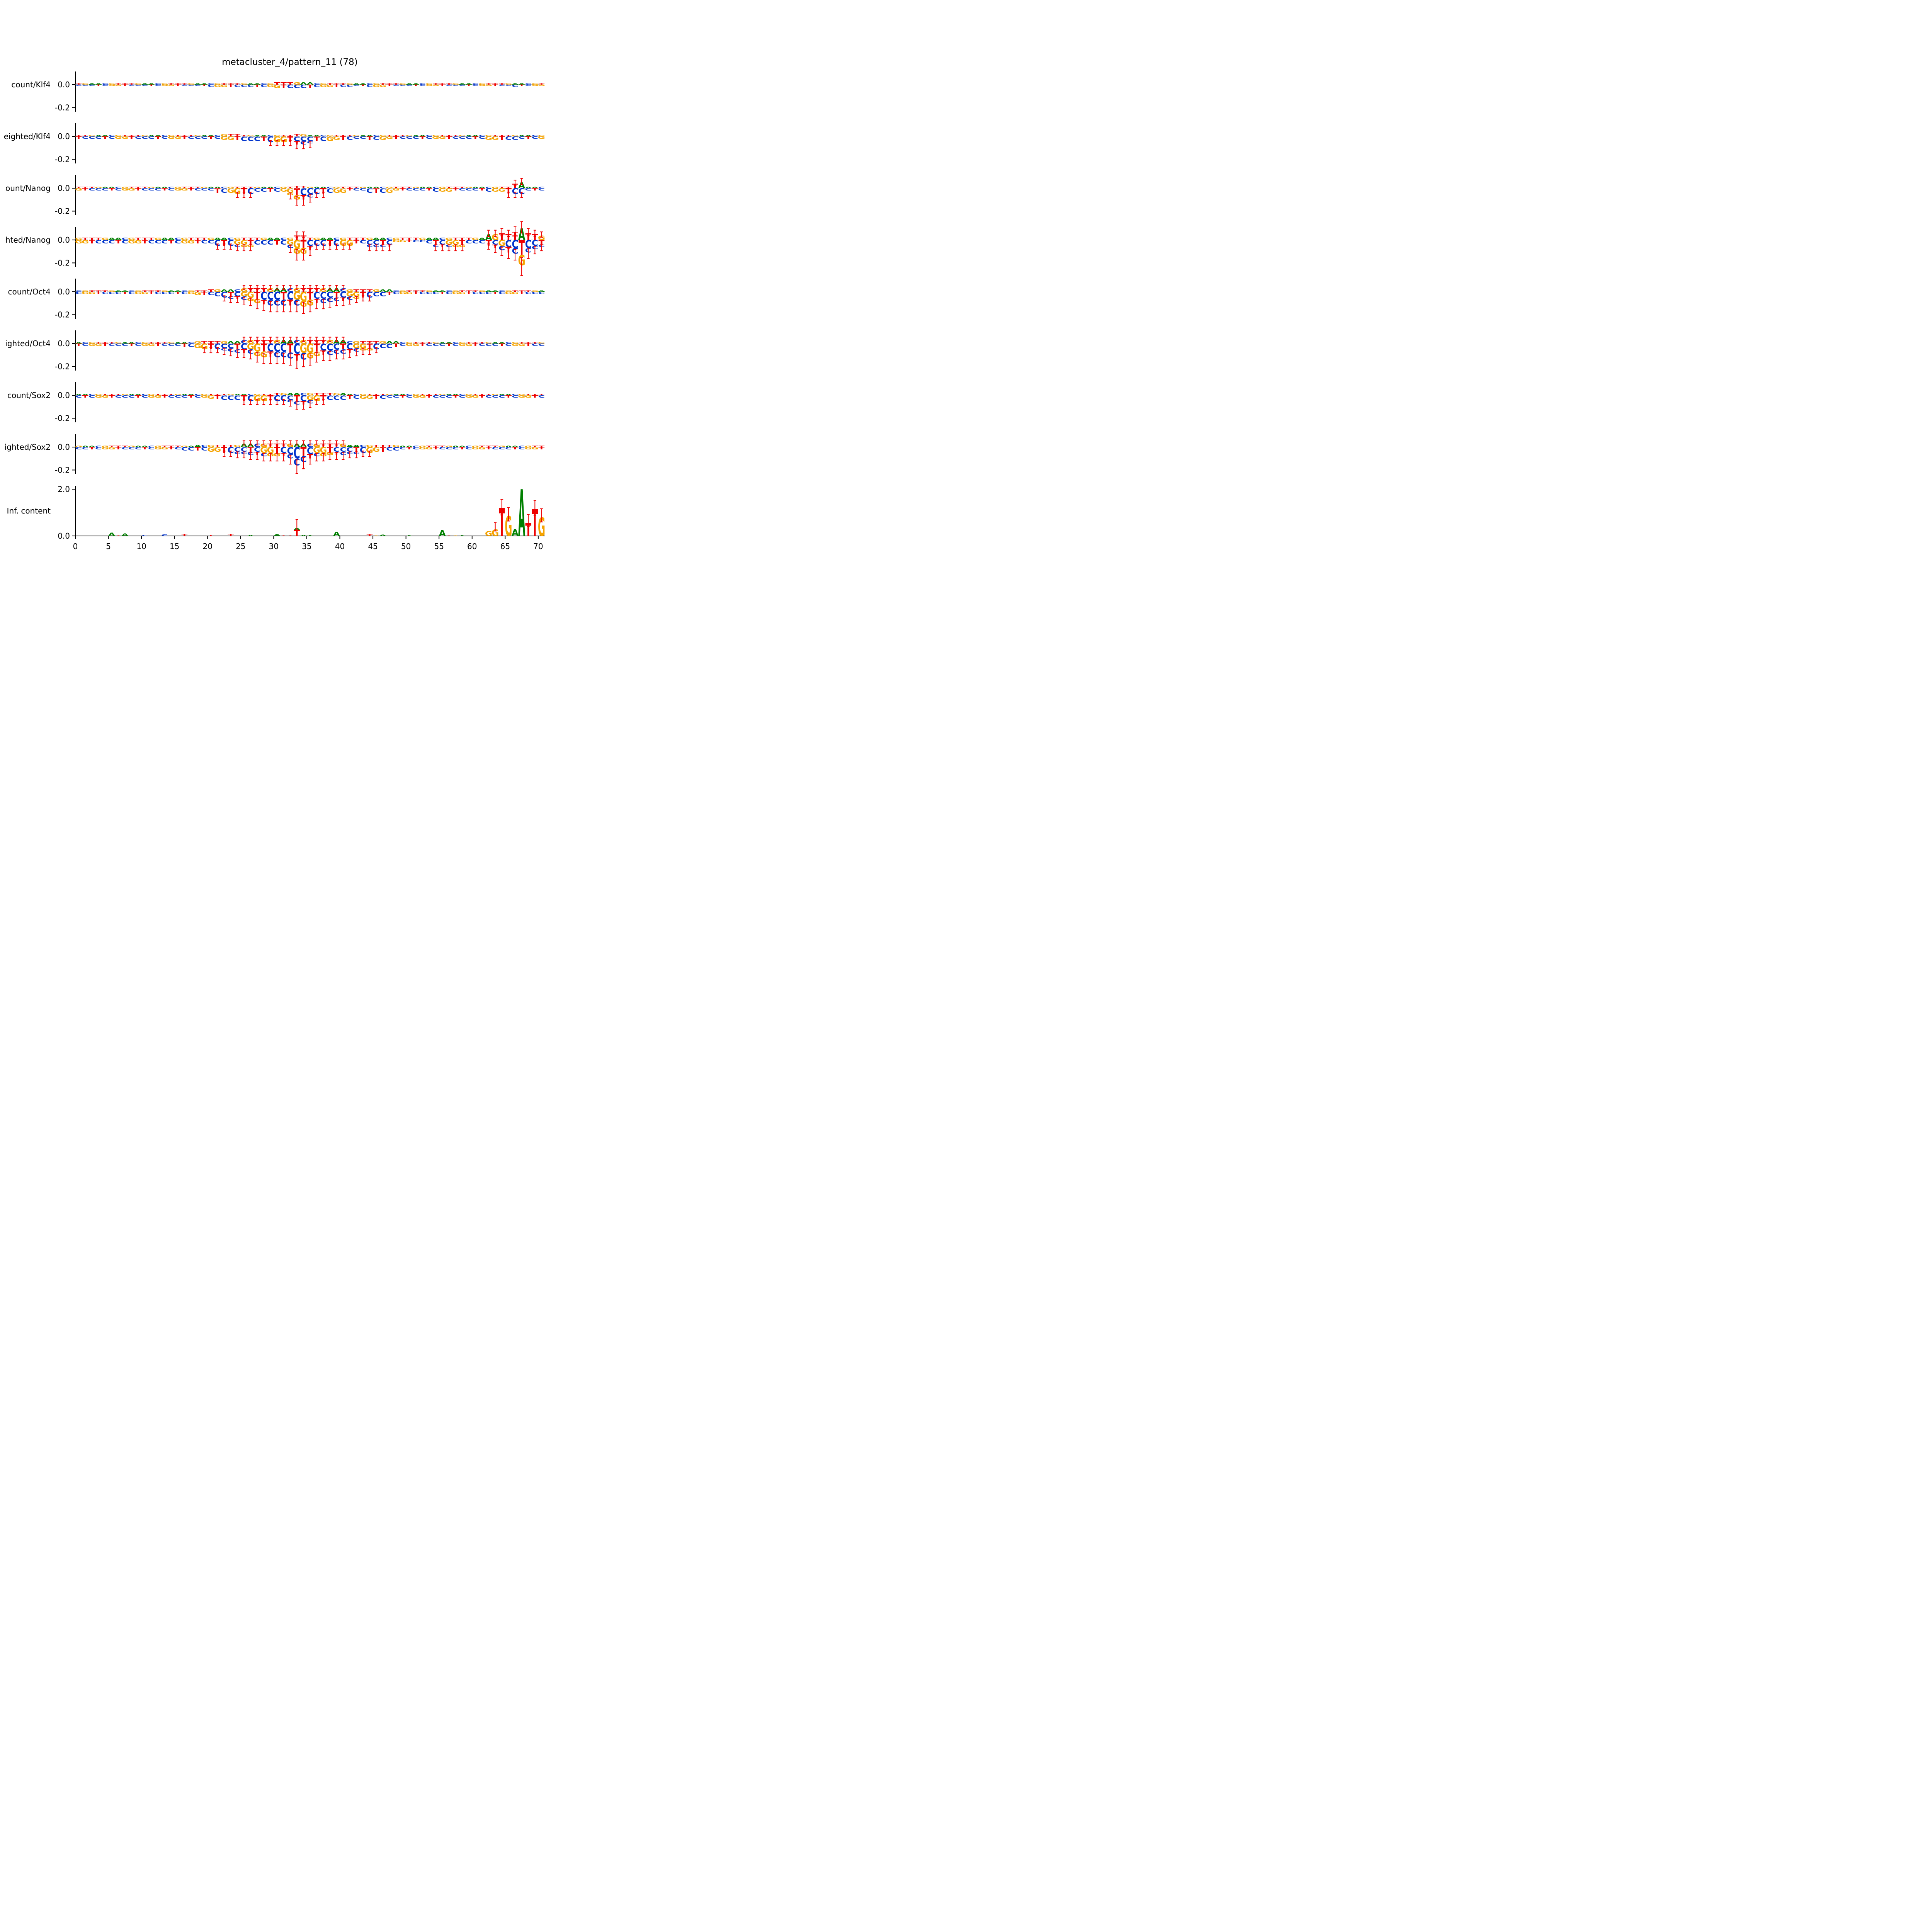  Describe the element at coordinates (241, 546) in the screenshot. I see `x-tick-label: 25` at that location.